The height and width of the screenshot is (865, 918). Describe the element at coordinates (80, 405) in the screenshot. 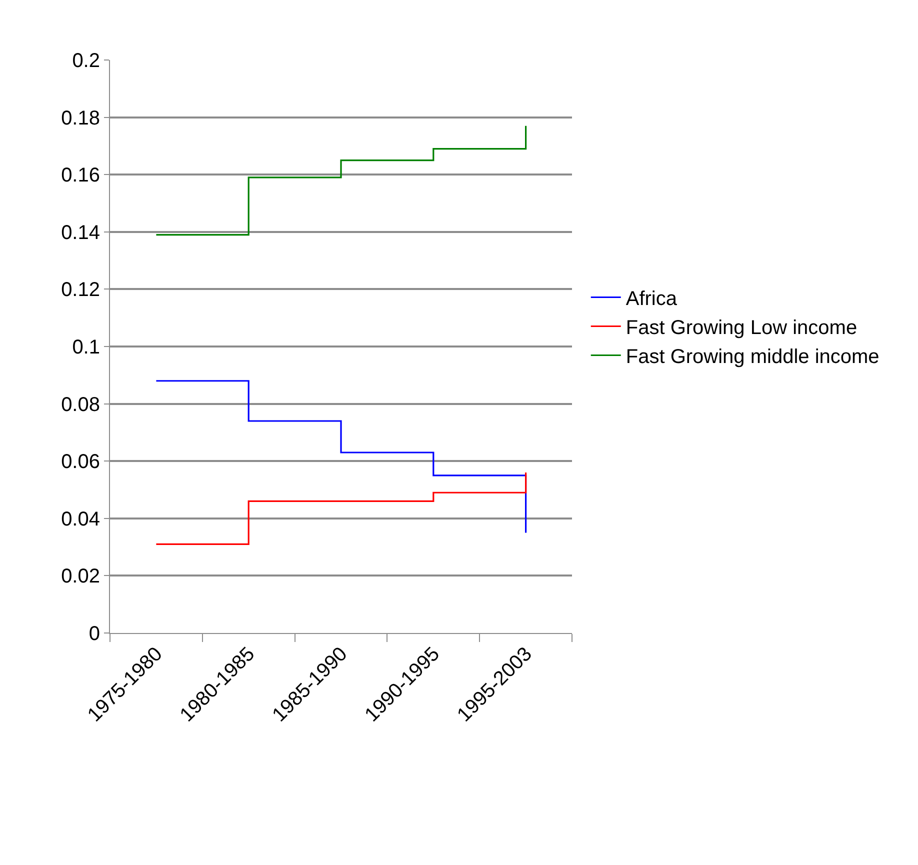

I see `y-tick-label: 0.08` at that location.